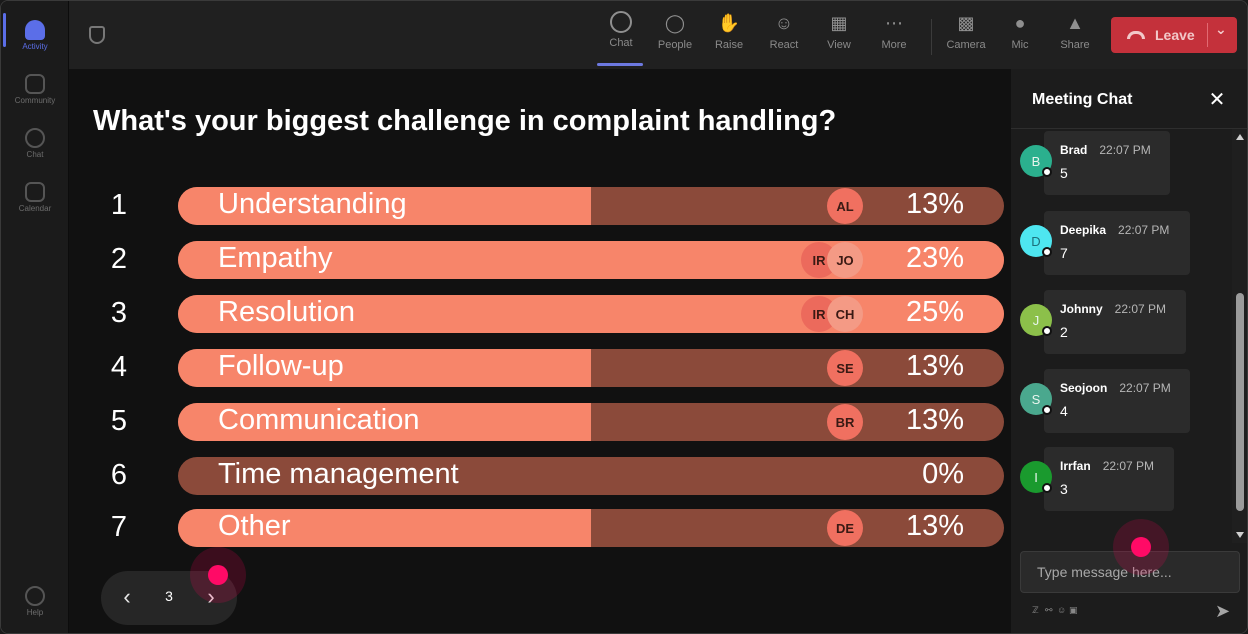  I want to click on scroll-down-arrow-icon, so click(1240, 535).